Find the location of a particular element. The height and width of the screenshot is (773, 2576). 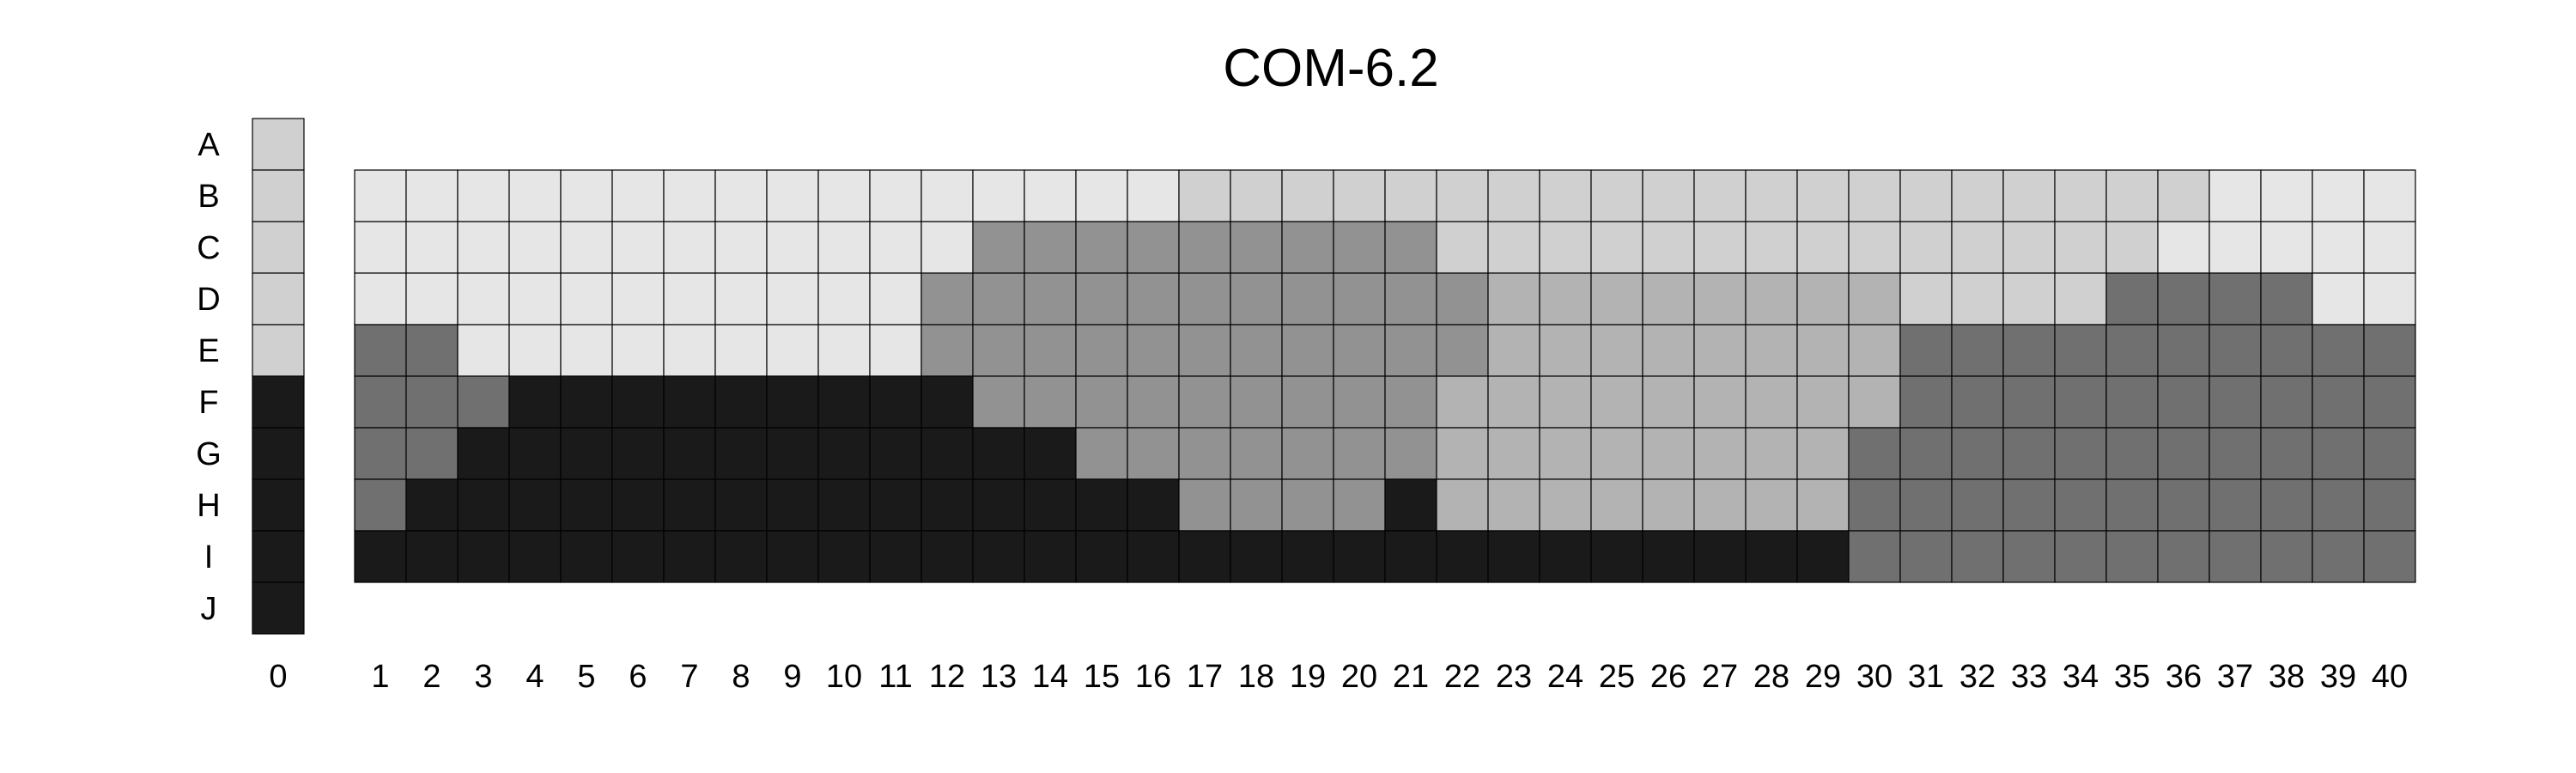

column-label-24: 24 is located at coordinates (1565, 677).